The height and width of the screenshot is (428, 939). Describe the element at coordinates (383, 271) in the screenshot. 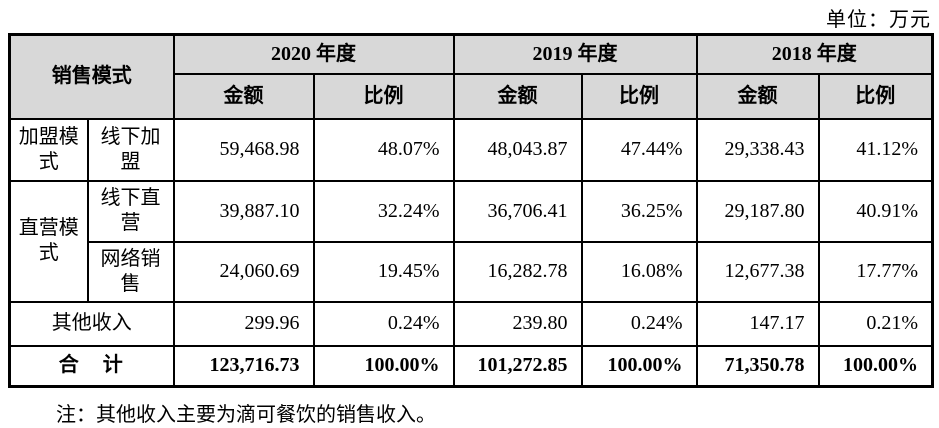

I see `ratio-cell-2020: 19.45%` at that location.